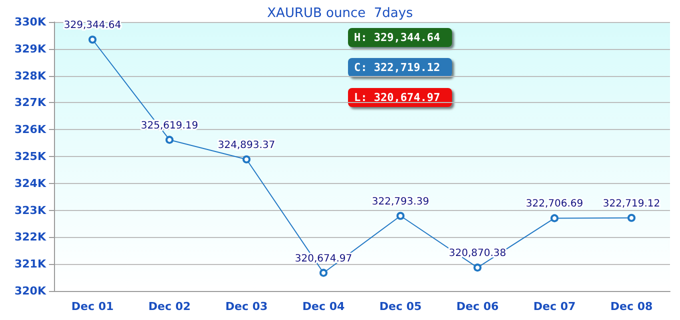 This screenshot has height=320, width=680. Describe the element at coordinates (92, 306) in the screenshot. I see `x-tick-label: Dec 01` at that location.